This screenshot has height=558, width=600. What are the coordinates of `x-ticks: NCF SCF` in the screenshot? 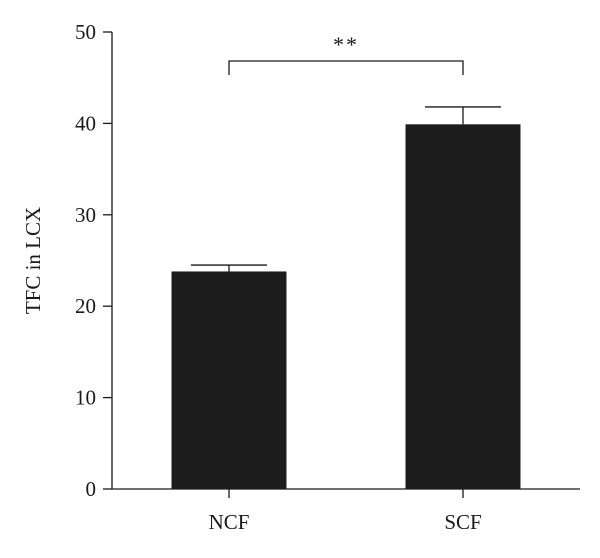 It's located at (345, 511).